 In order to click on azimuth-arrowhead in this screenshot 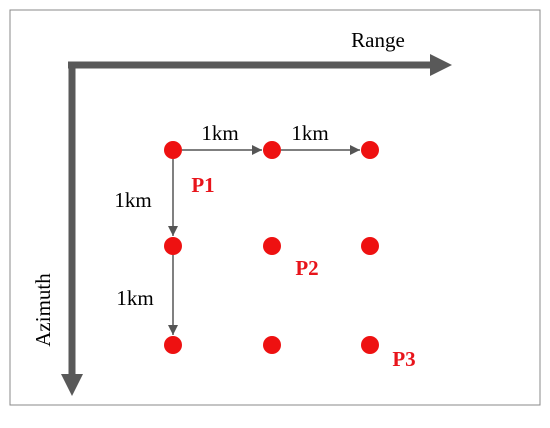, I will do `click(72, 385)`.